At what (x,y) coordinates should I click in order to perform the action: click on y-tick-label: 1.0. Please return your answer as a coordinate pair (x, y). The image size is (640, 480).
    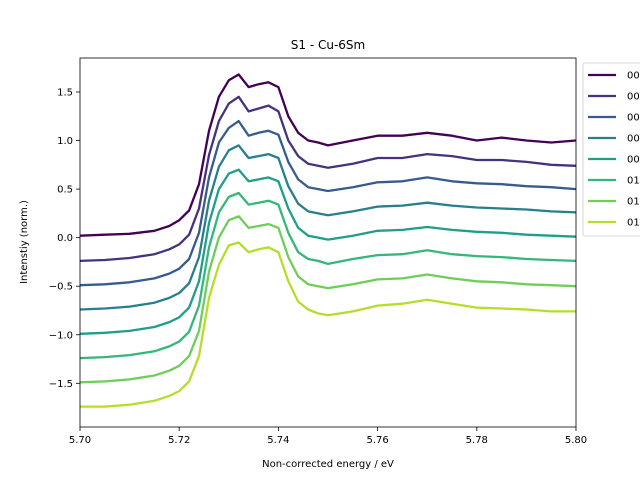
    Looking at the image, I should click on (65, 141).